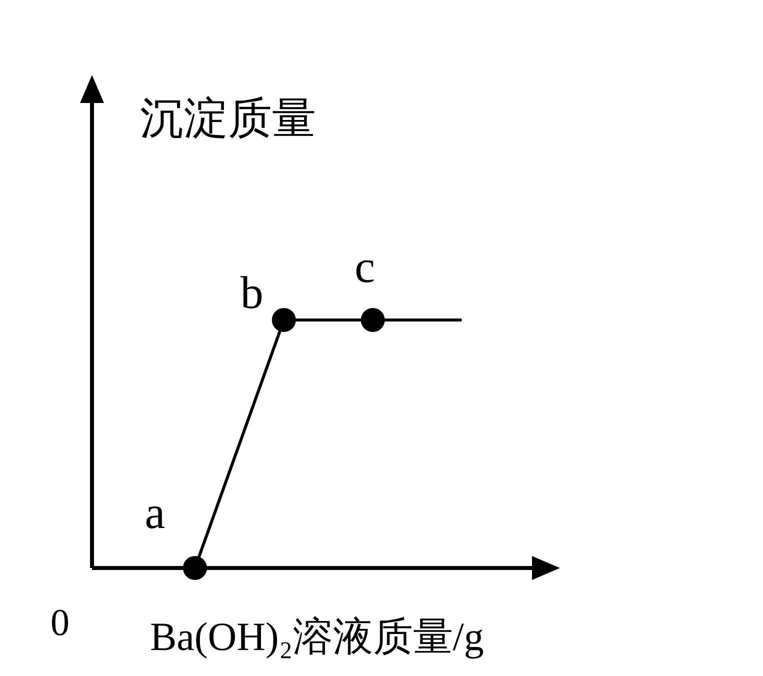 This screenshot has width=763, height=676. I want to click on y-label: 沉淀质量, so click(228, 118).